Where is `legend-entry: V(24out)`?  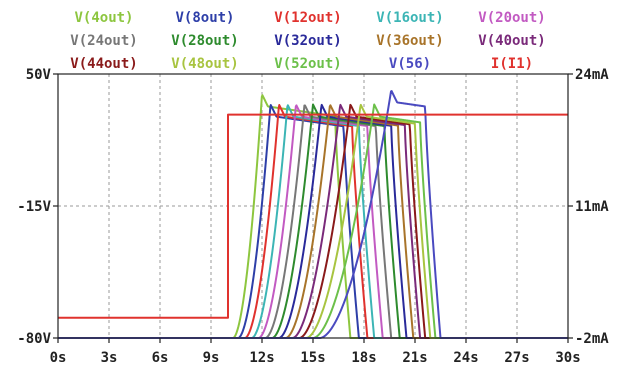 legend-entry: V(24out) is located at coordinates (103, 41).